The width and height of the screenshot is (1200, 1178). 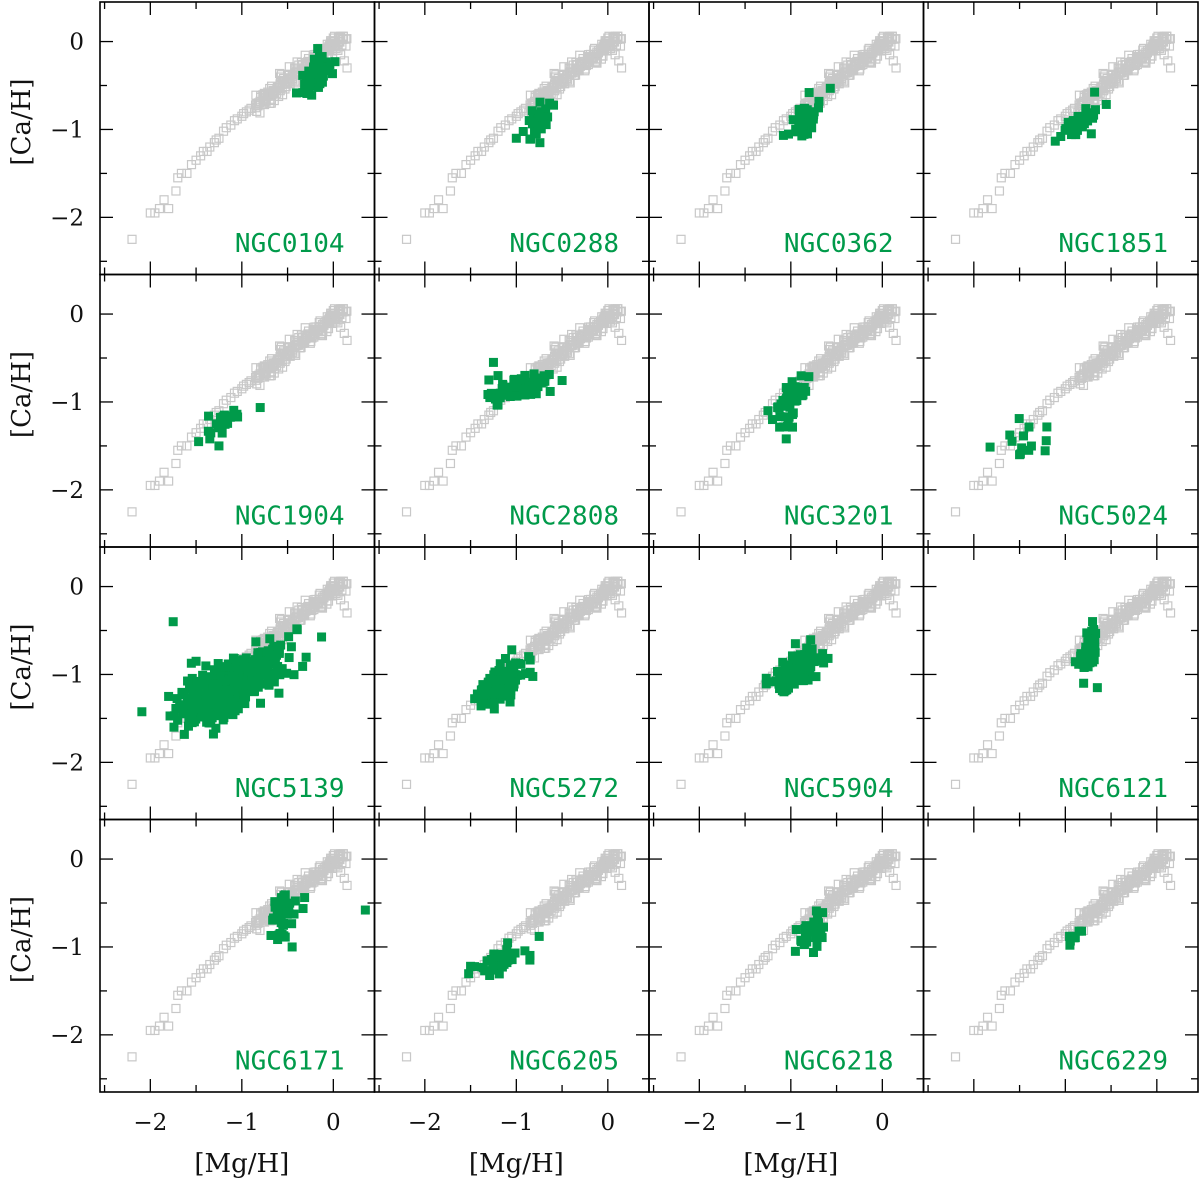 I want to click on panel-NGC2808-highlight, so click(x=525, y=383).